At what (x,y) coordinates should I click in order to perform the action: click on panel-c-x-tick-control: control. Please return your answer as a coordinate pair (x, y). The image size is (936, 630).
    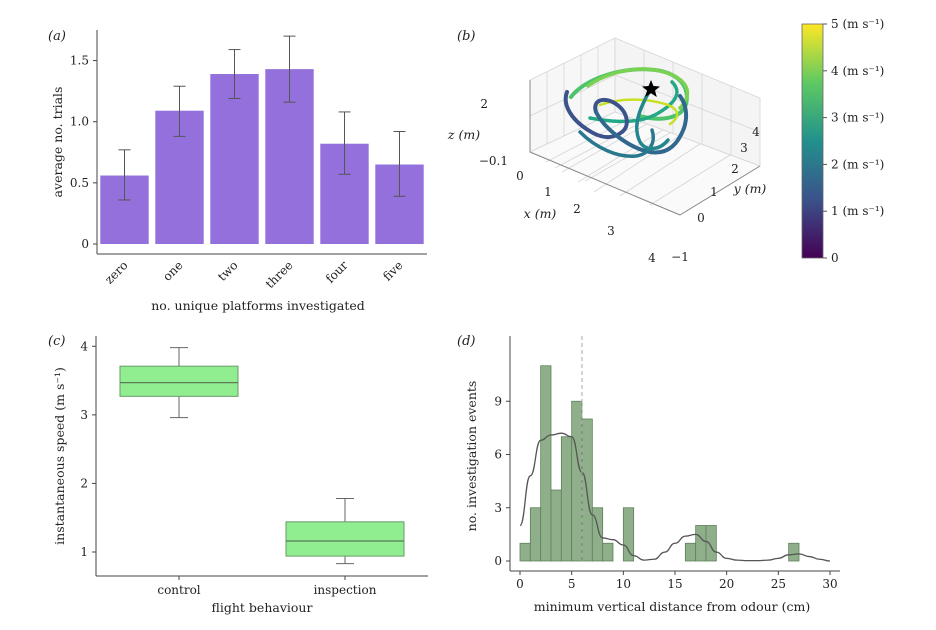
    Looking at the image, I should click on (178, 590).